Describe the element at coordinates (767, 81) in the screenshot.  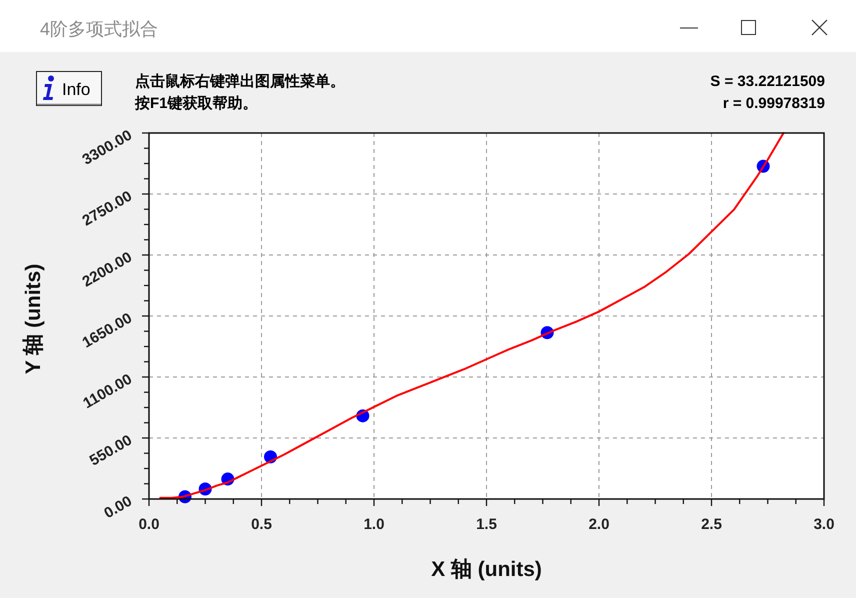
I see `annotation: S = 33.22121509` at that location.